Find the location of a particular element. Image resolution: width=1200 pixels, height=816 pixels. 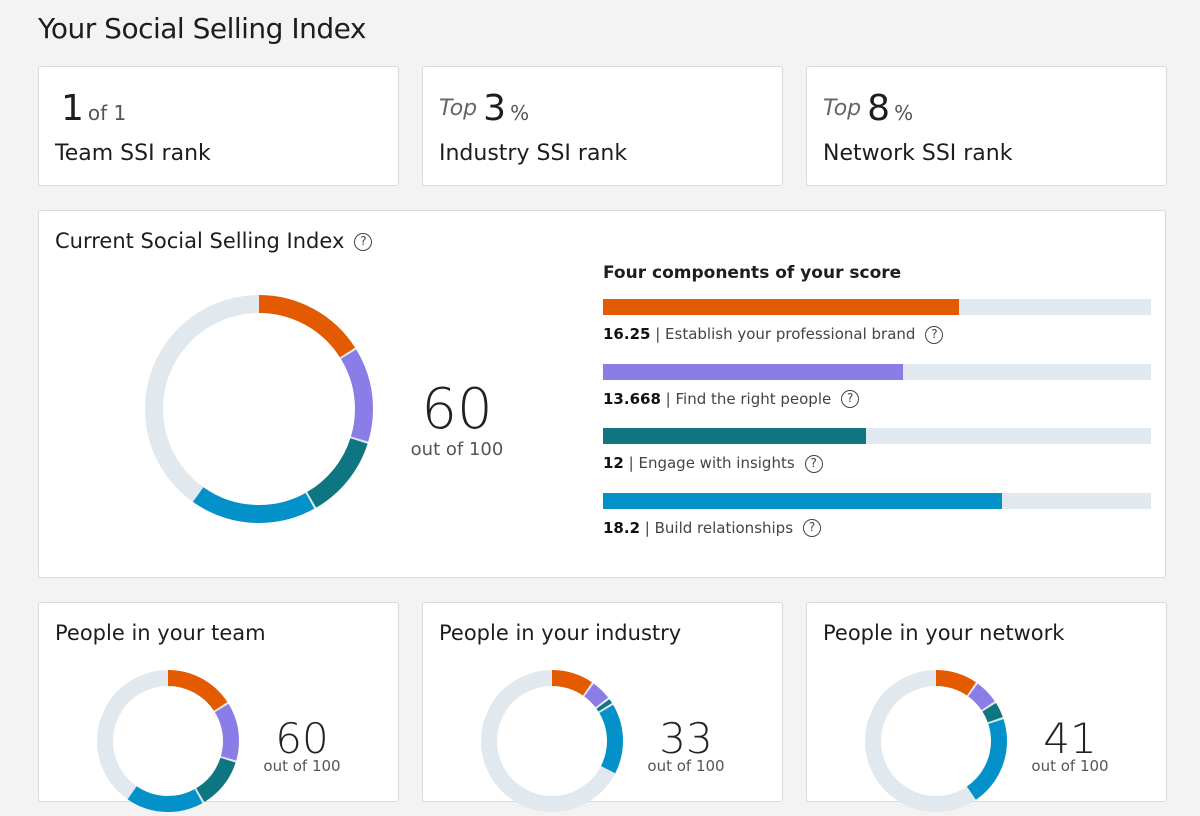

industry-donut is located at coordinates (552, 741).